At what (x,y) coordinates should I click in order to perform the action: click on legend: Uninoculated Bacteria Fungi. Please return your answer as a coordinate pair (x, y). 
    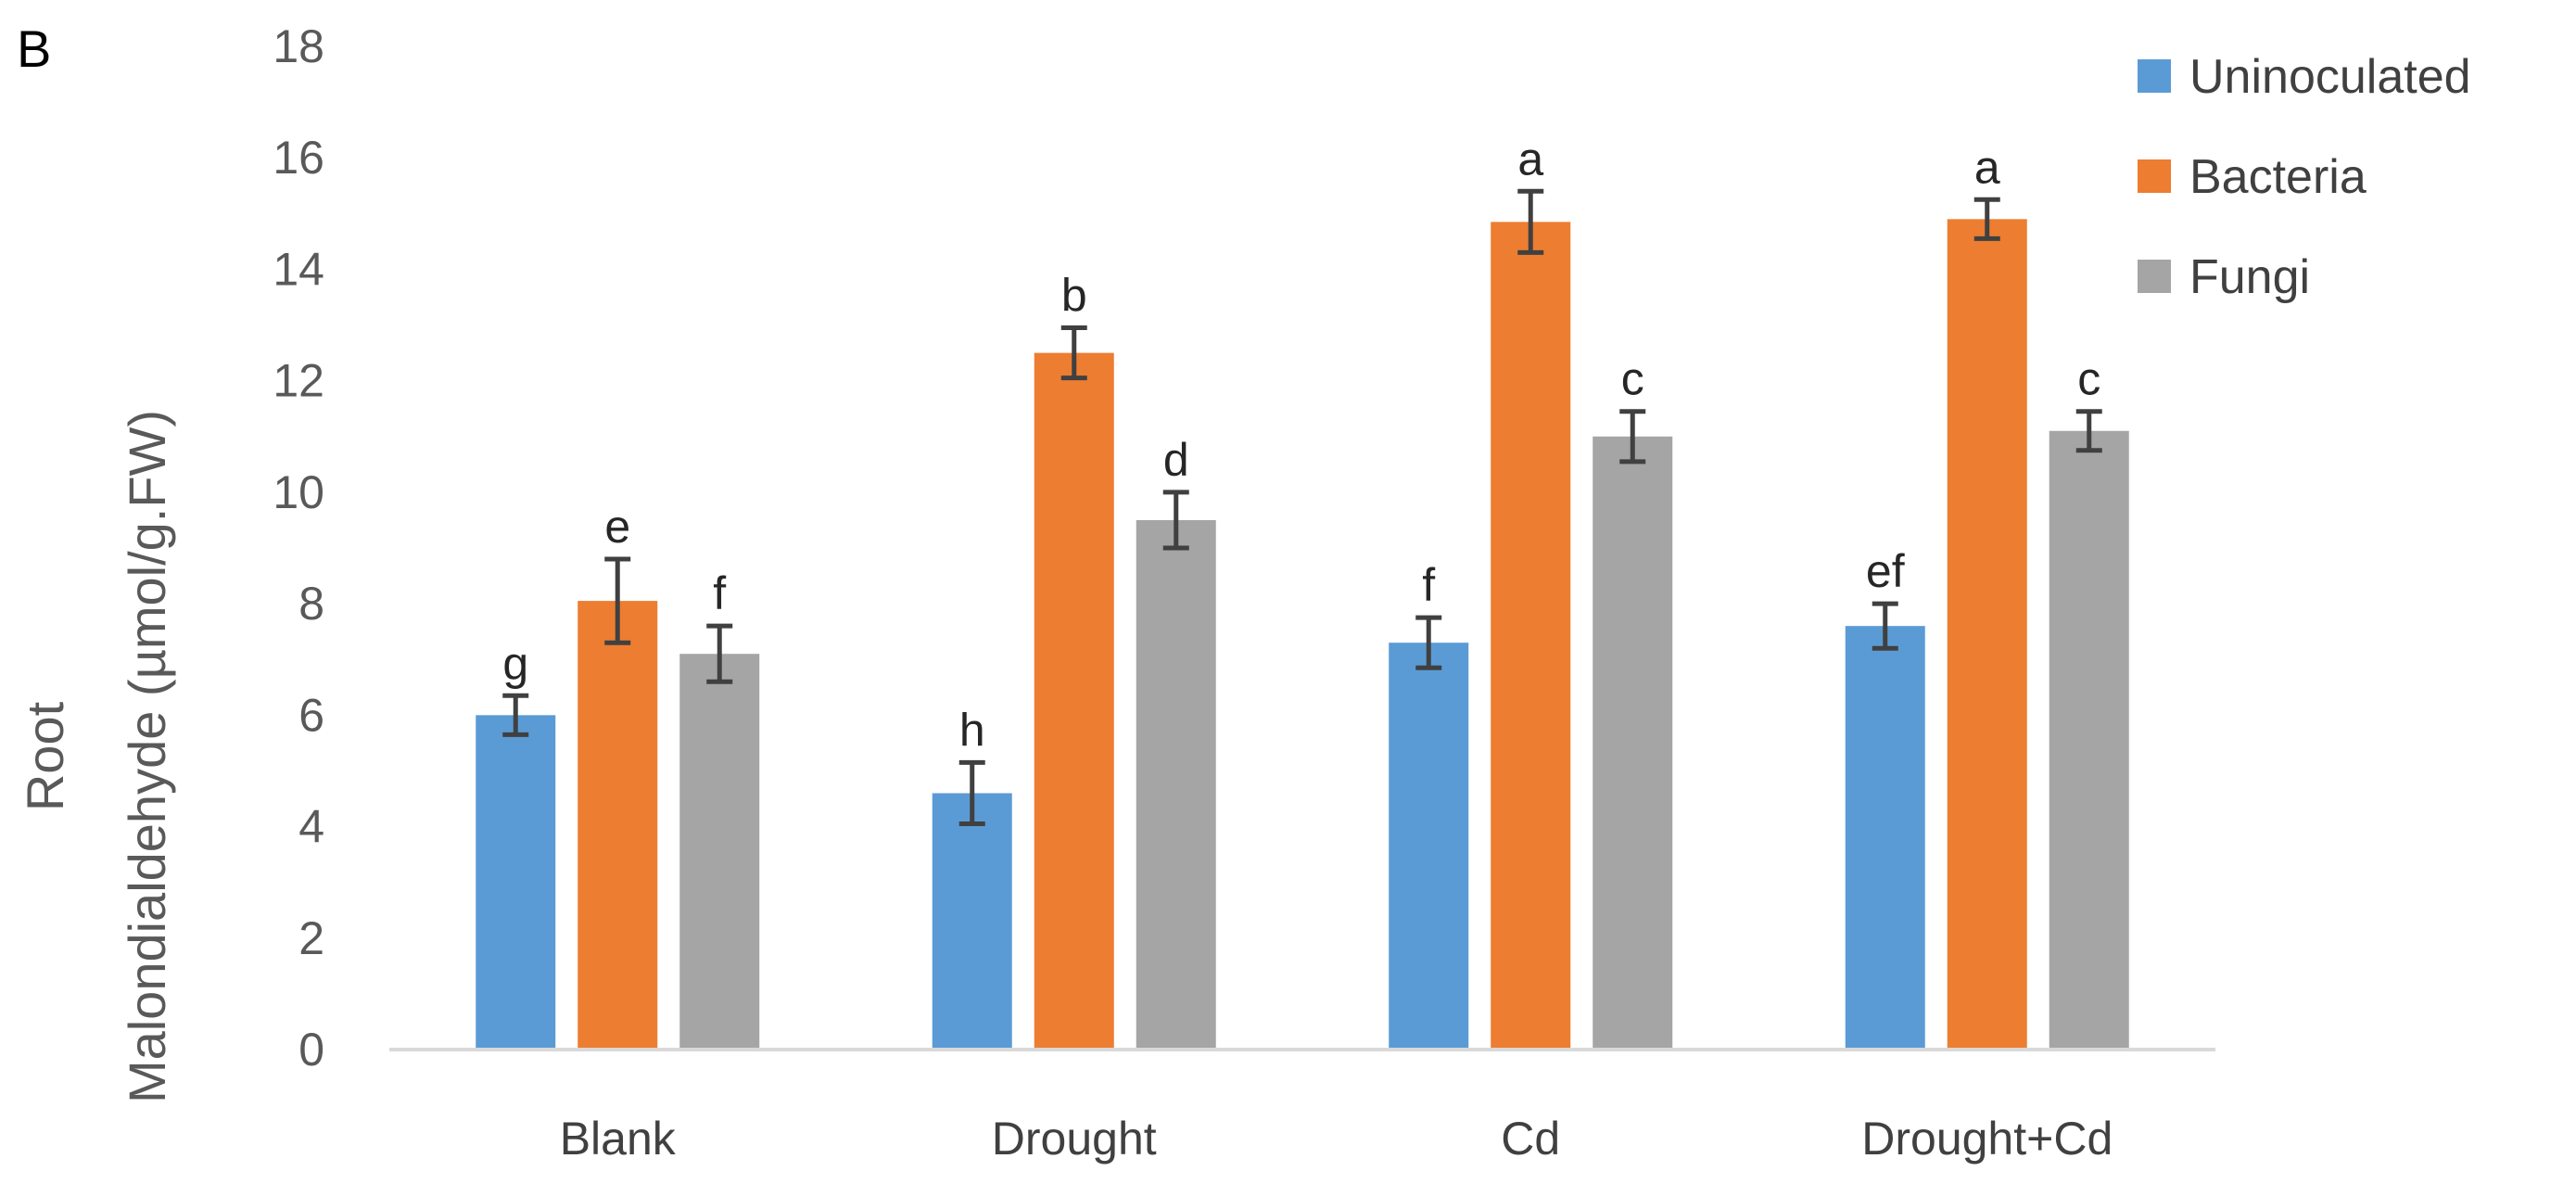
    Looking at the image, I should click on (2304, 177).